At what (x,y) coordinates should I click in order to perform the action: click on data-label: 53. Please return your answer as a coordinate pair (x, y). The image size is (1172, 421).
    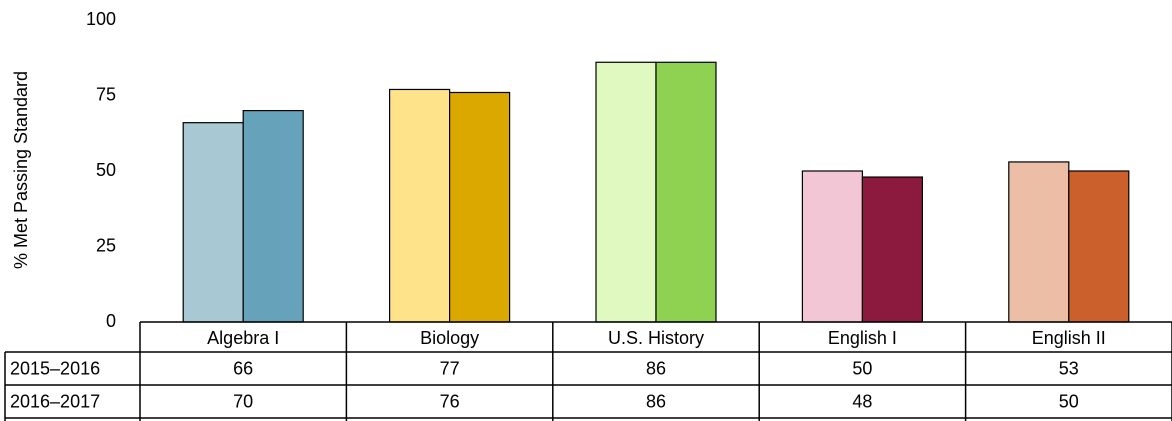
    Looking at the image, I should click on (1069, 368).